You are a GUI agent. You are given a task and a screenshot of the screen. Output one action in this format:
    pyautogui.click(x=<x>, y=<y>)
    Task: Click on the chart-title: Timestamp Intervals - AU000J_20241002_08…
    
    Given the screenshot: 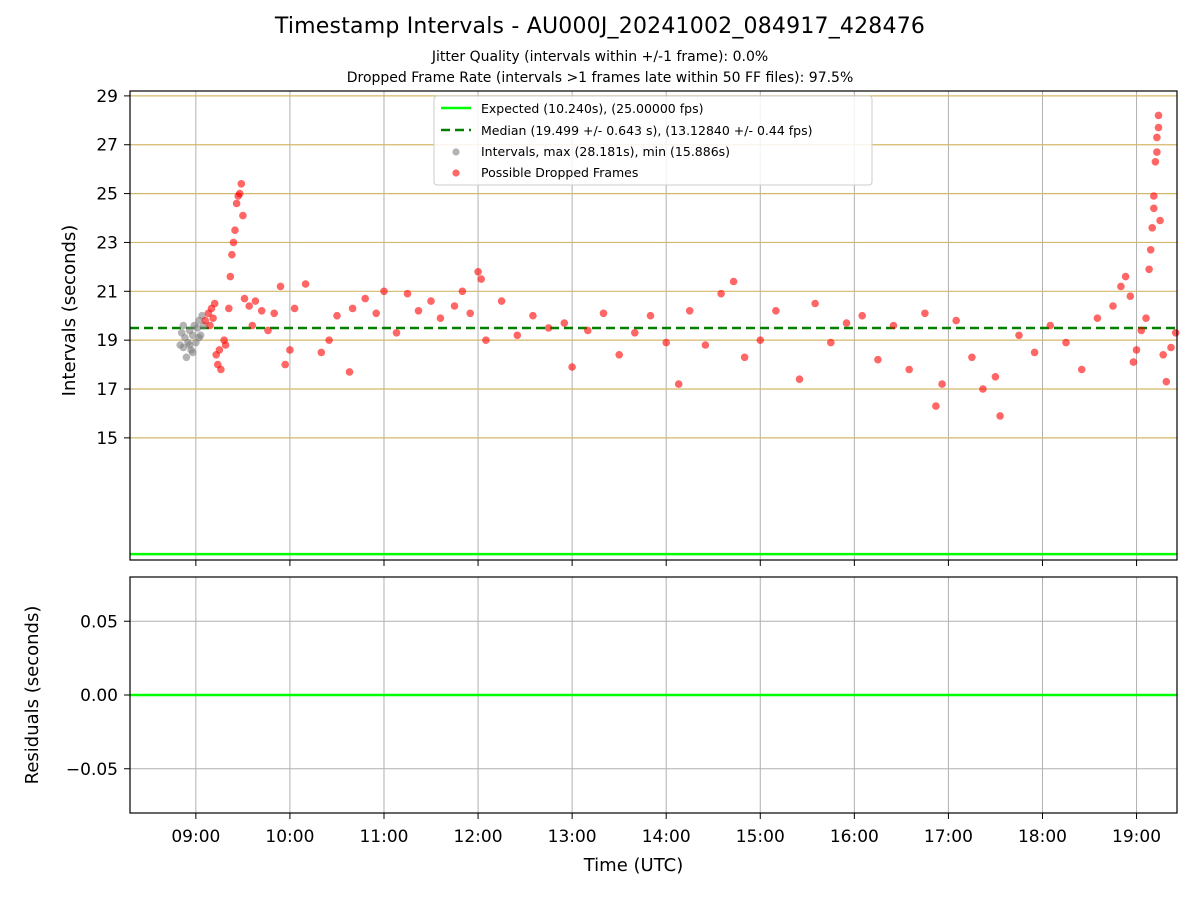 What is the action you would take?
    pyautogui.click(x=600, y=26)
    